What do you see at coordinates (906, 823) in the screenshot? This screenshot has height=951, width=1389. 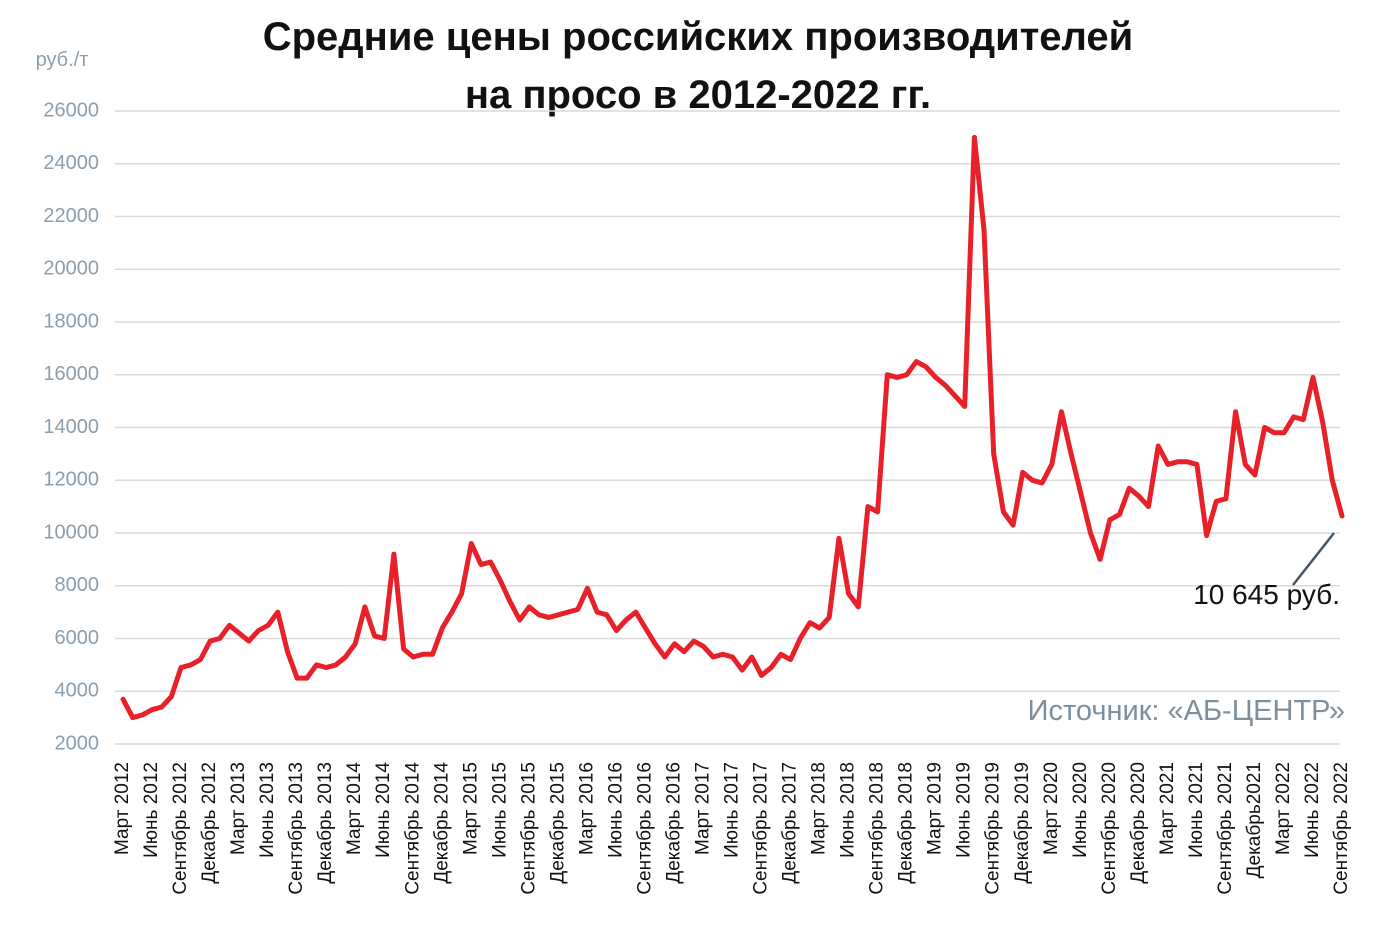 I see `x-tick-label: Декабрь 2018` at bounding box center [906, 823].